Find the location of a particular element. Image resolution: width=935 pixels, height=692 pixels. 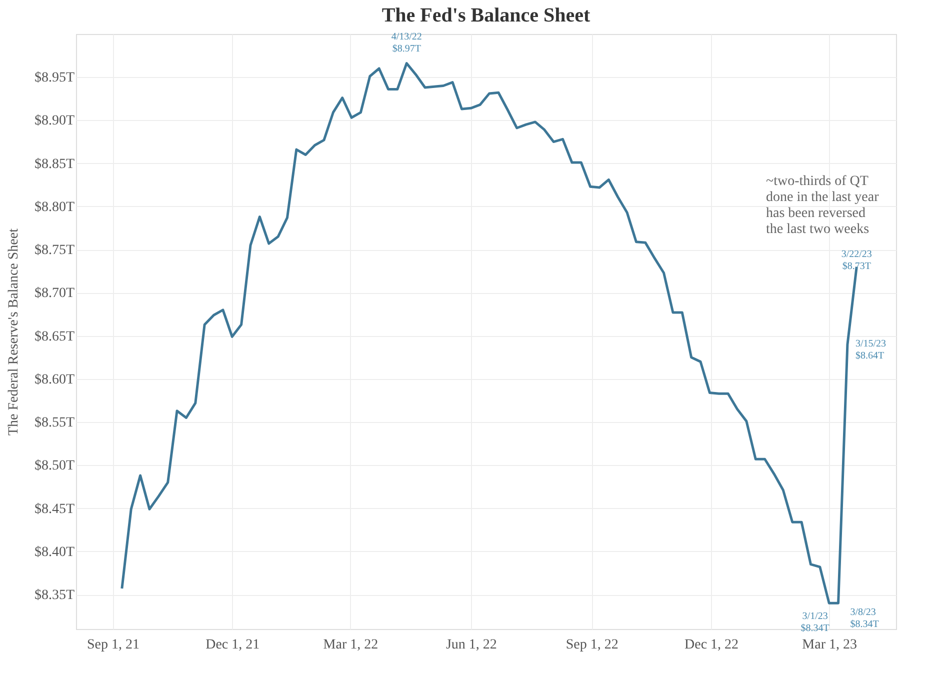

annotation: 3/8/23 $8.34T is located at coordinates (864, 618).